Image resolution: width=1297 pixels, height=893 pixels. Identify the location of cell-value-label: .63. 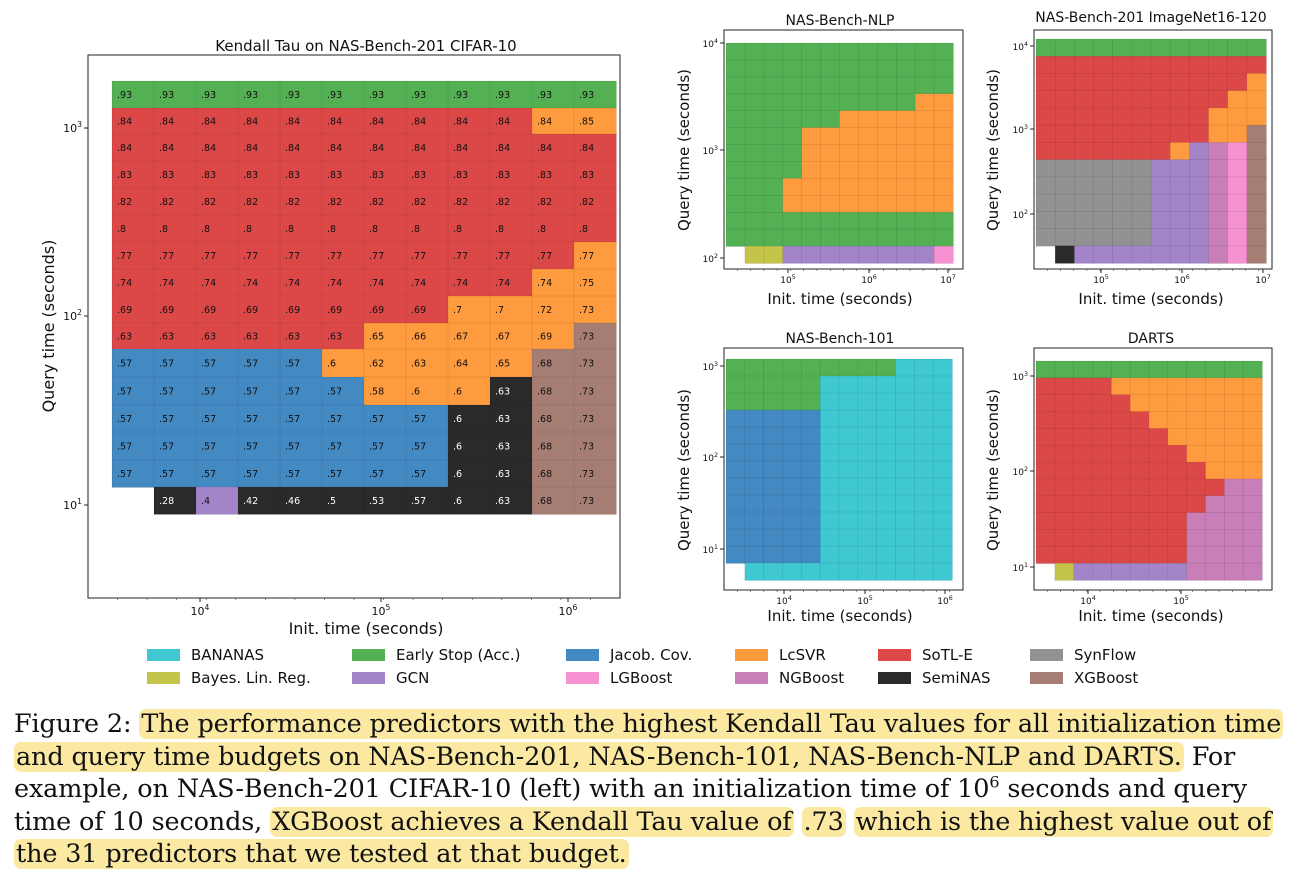
(502, 447).